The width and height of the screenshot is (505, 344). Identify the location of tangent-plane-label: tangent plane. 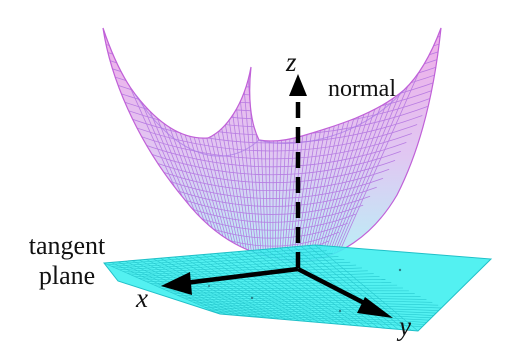
(67, 261).